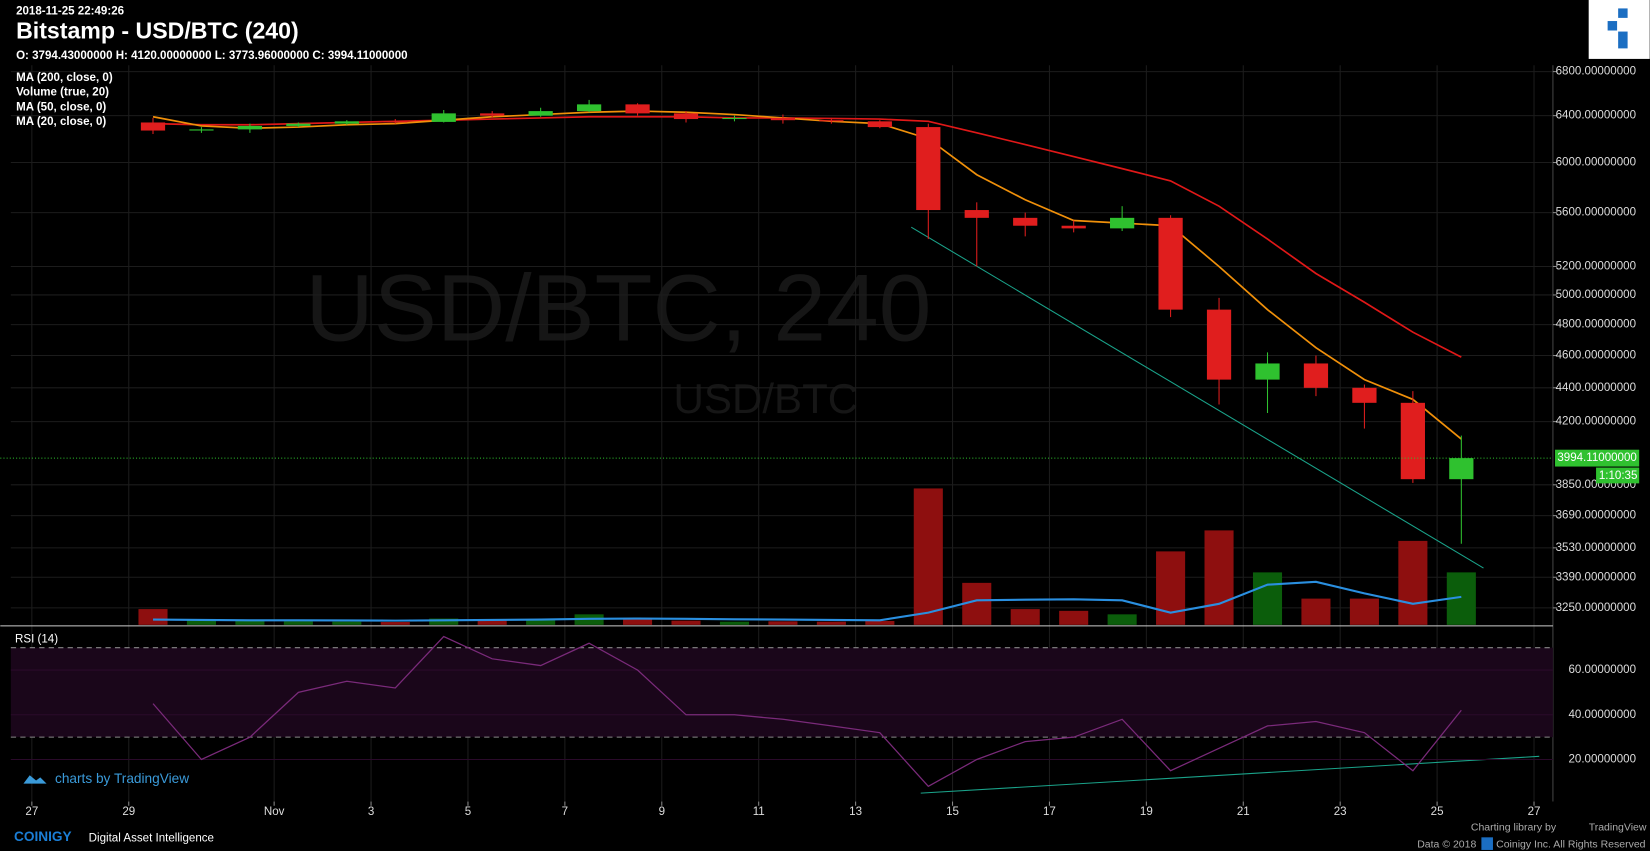  Describe the element at coordinates (1146, 812) in the screenshot. I see `x-tick-label: 19` at that location.